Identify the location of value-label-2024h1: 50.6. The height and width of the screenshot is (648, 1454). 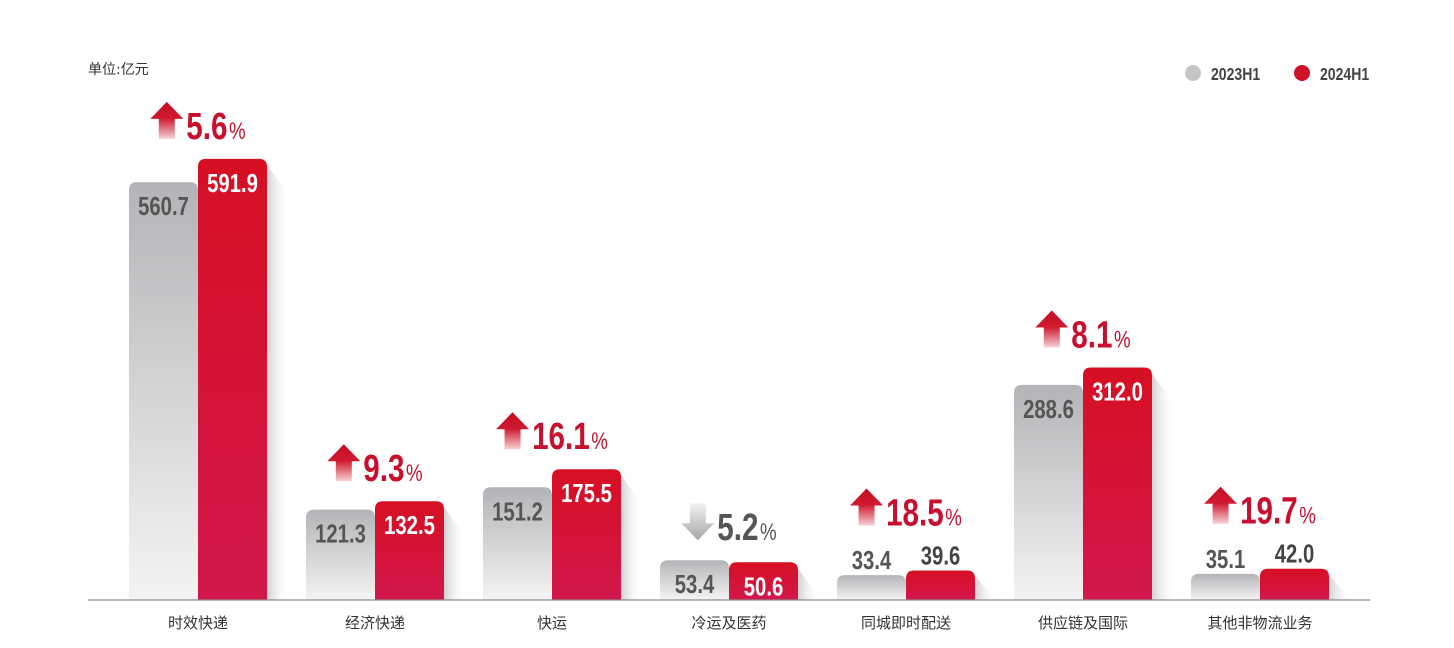
(763, 586).